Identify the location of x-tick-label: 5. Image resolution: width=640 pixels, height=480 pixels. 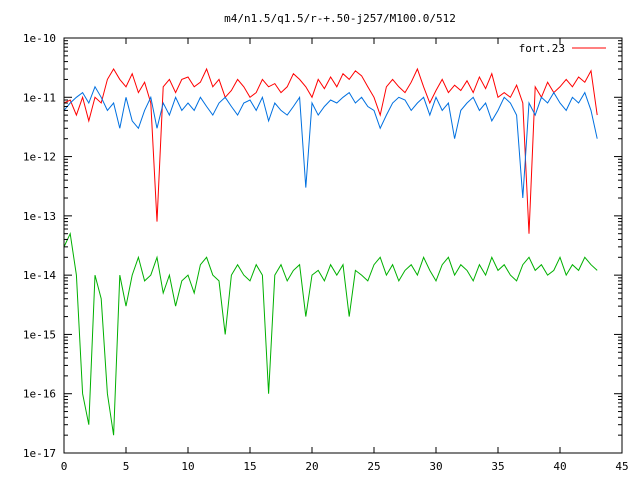
(126, 466).